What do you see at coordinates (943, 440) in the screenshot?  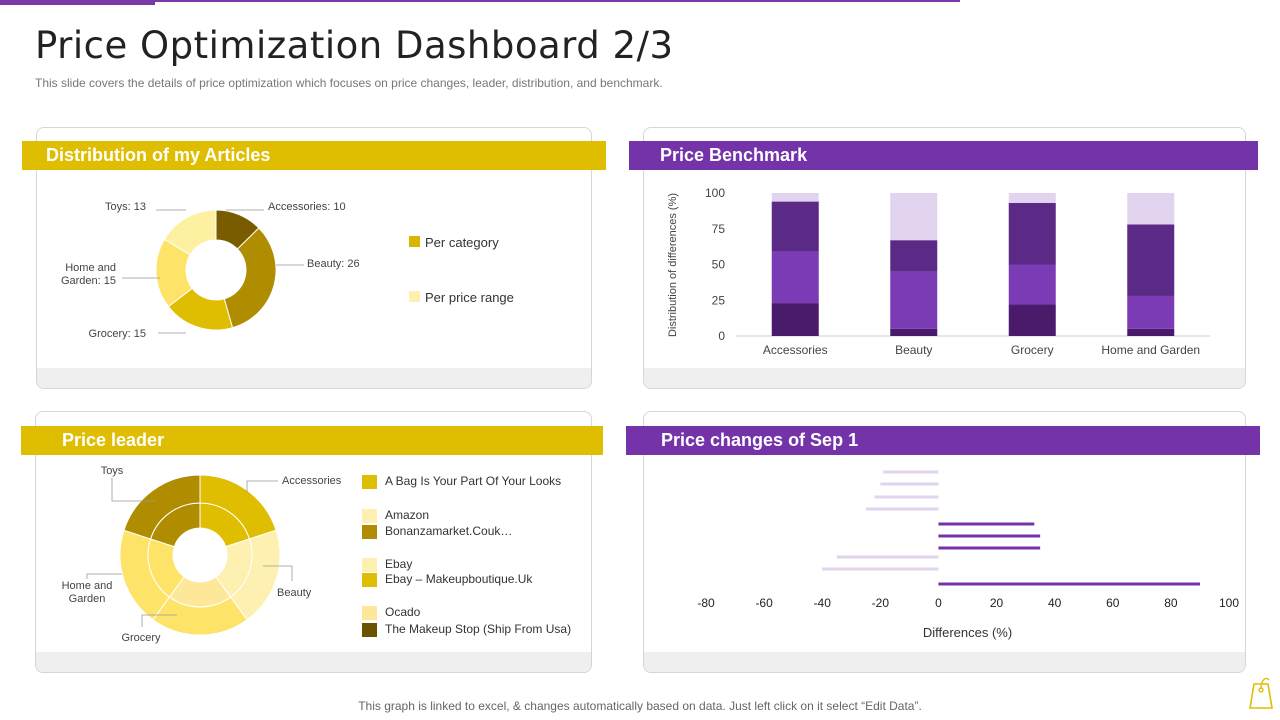 I see `changes-banner: Price changes of Sep 1` at bounding box center [943, 440].